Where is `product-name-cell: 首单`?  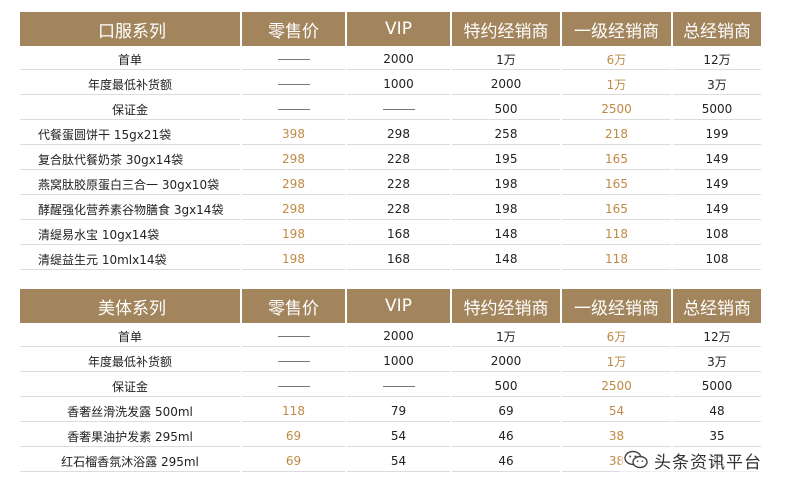
product-name-cell: 首单 is located at coordinates (131, 60).